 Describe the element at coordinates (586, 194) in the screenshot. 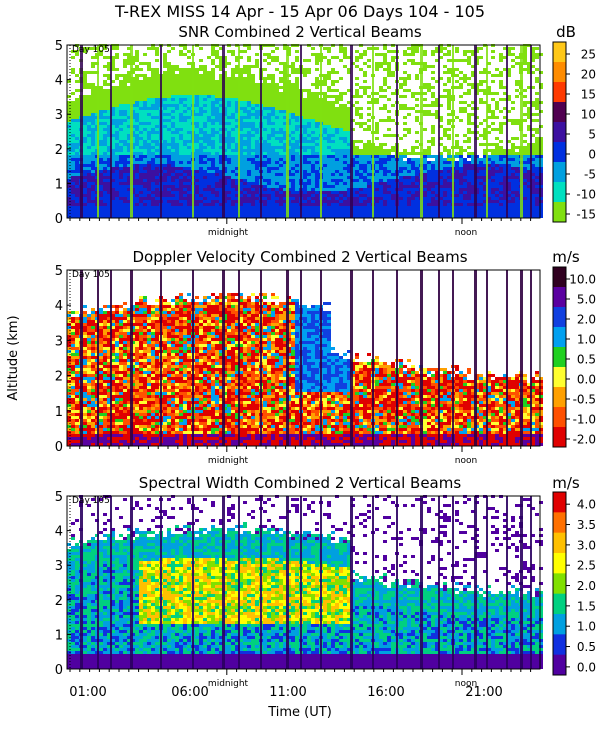

I see `colorbar-label: -10` at that location.